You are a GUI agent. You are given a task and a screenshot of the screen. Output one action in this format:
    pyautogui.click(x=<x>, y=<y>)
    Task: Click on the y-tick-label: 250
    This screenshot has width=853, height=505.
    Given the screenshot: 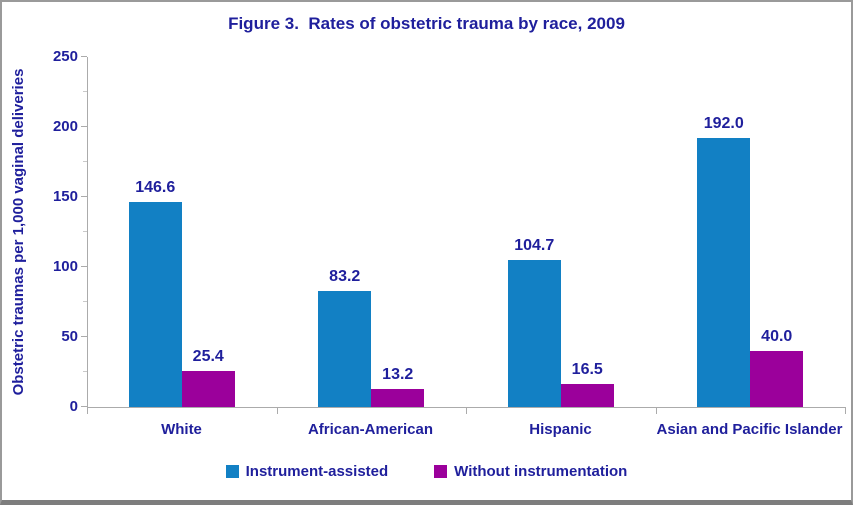 What is the action you would take?
    pyautogui.click(x=65, y=56)
    